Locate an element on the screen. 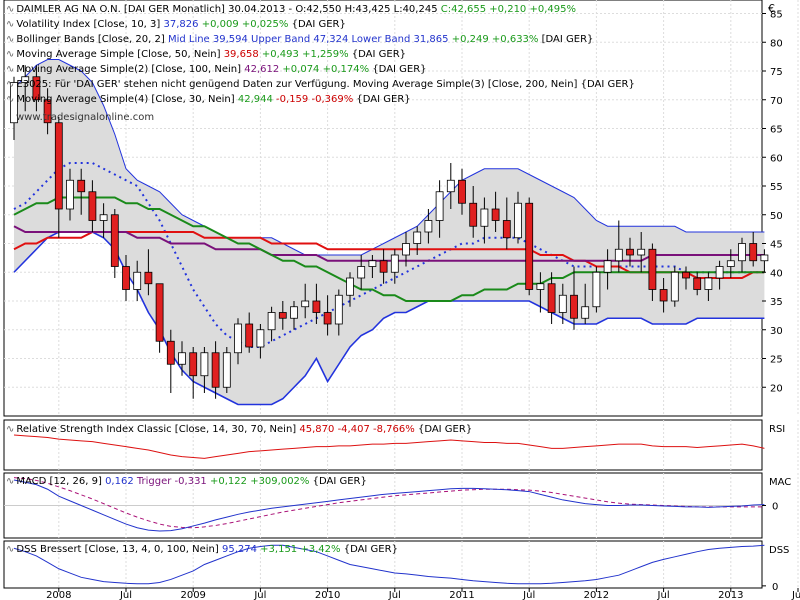 The width and height of the screenshot is (800, 600). legend-ma30-pct: -0,369% is located at coordinates (332, 99).